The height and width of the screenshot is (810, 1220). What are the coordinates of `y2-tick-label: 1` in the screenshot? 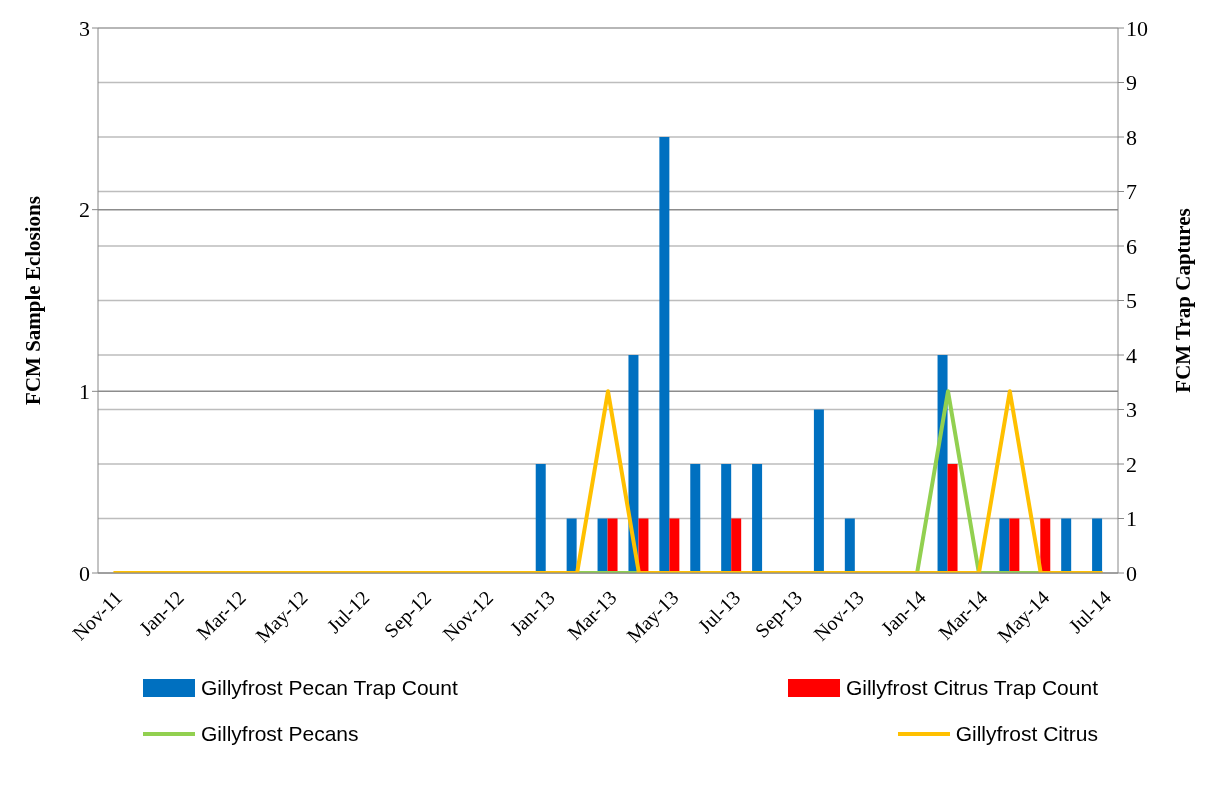 It's located at (1131, 519).